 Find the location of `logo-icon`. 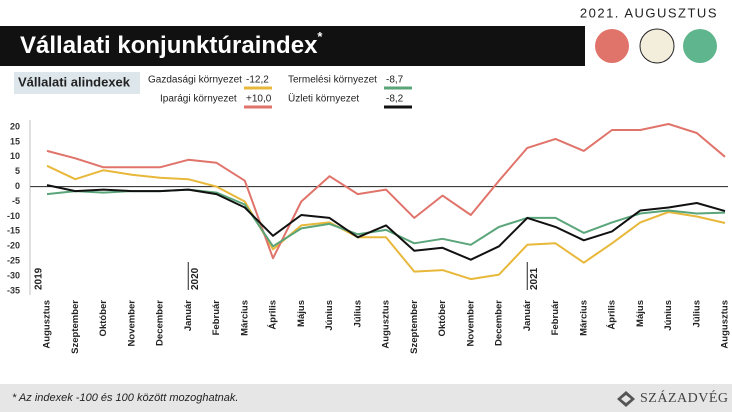

logo-icon is located at coordinates (626, 399).